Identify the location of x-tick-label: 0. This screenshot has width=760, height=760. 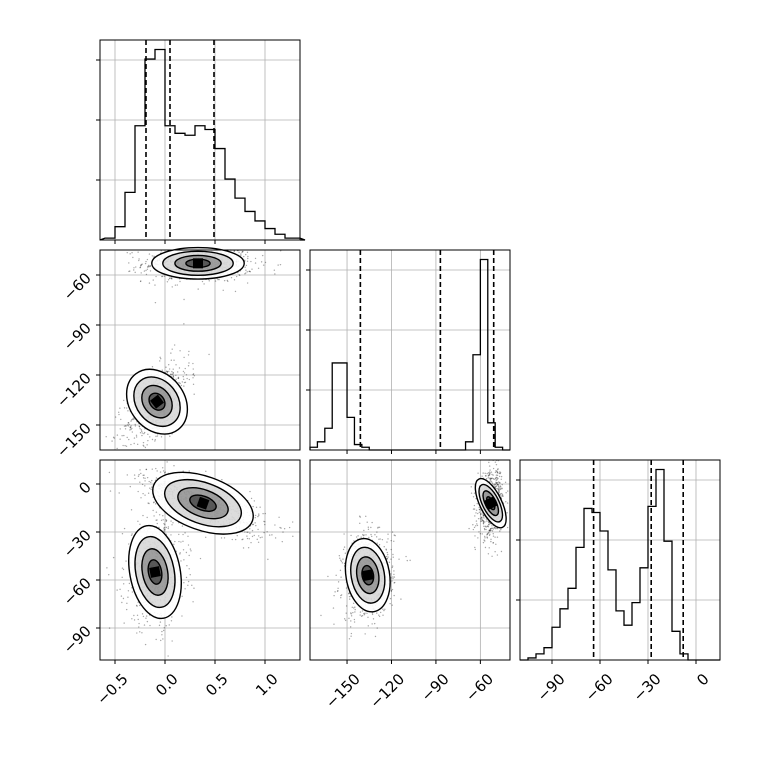
(702, 679).